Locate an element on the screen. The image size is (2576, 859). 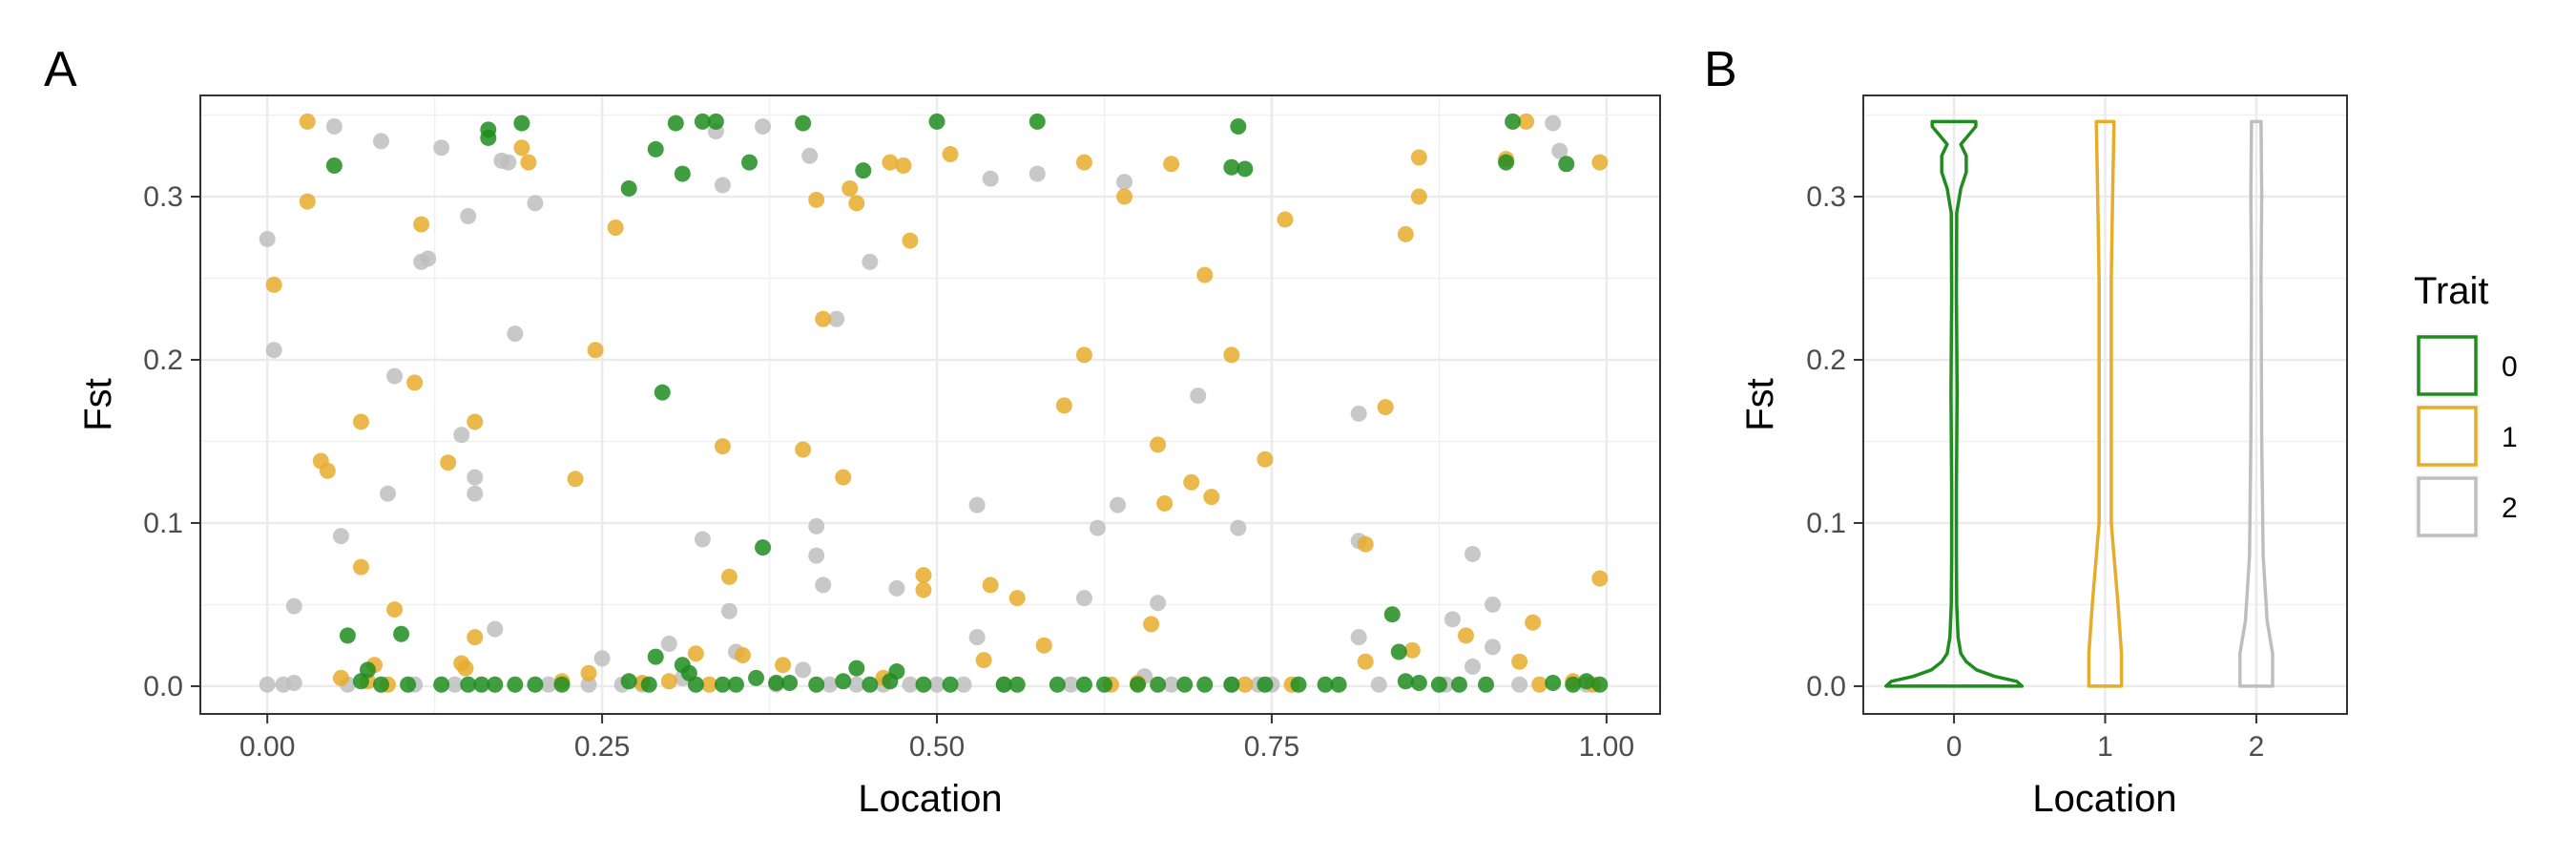
violin-shapes is located at coordinates (2079, 403).